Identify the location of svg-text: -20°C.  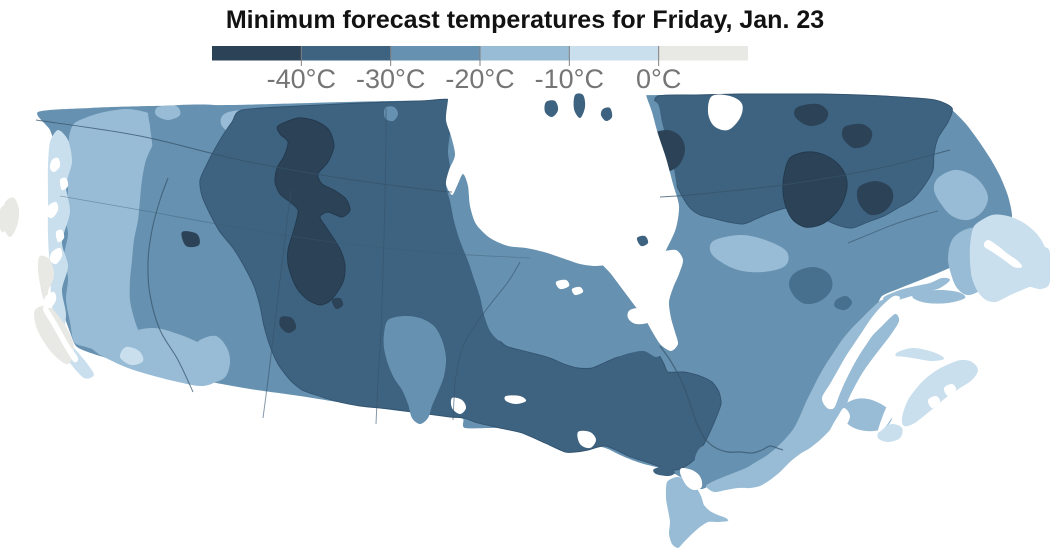
(479, 79).